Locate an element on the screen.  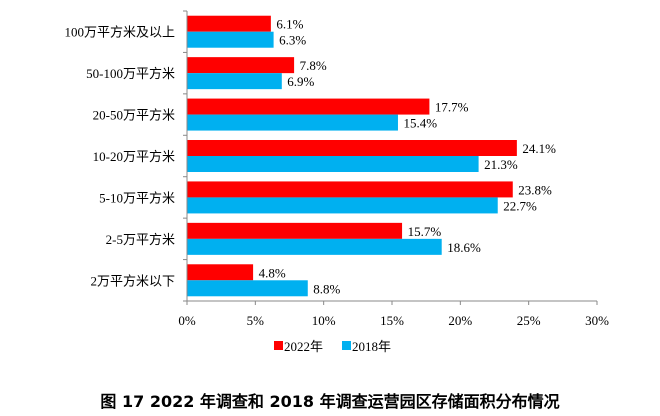
data-label: 6.1% is located at coordinates (289, 24).